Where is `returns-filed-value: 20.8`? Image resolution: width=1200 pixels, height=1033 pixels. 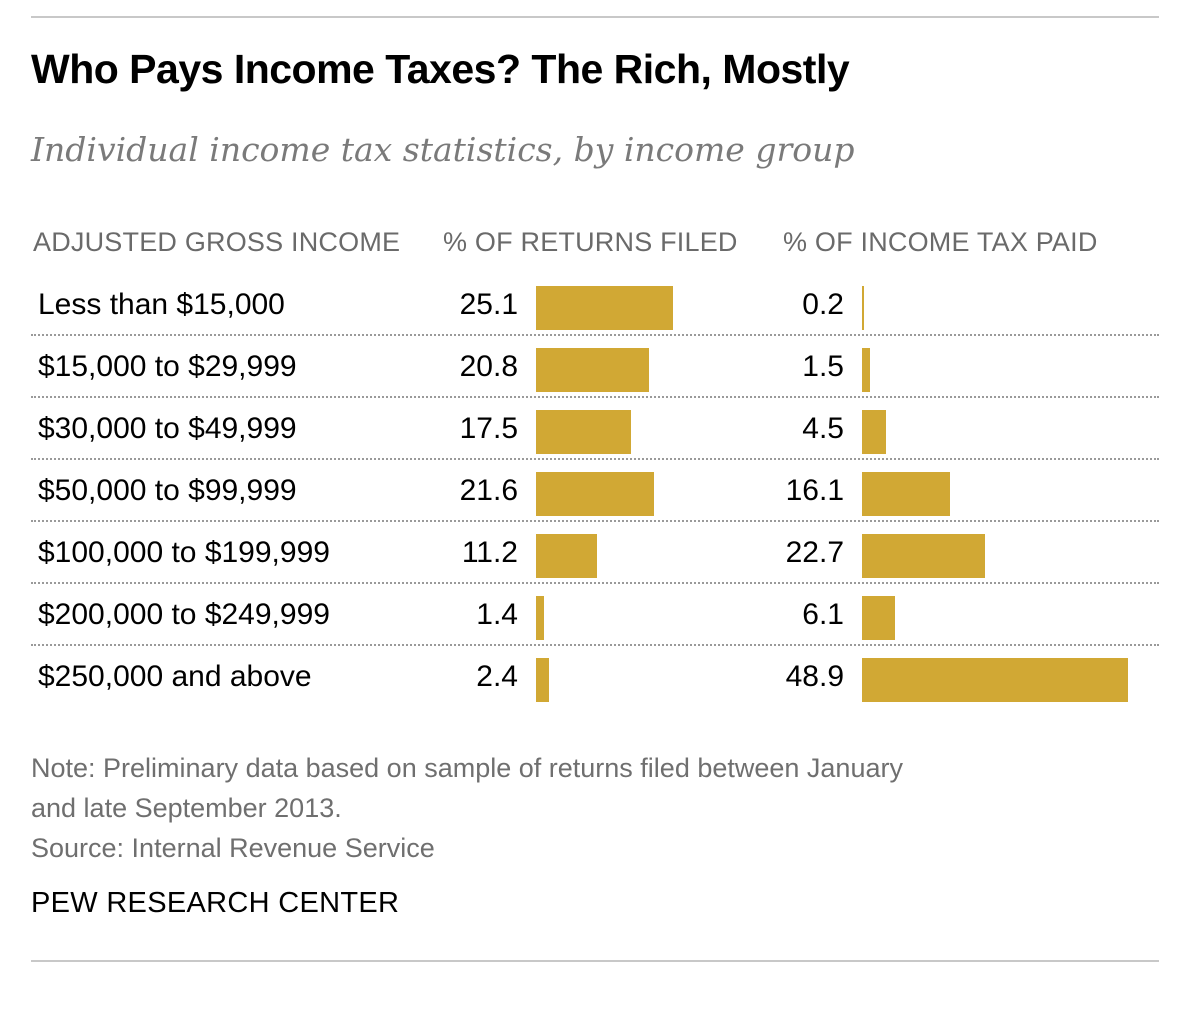 returns-filed-value: 20.8 is located at coordinates (488, 366).